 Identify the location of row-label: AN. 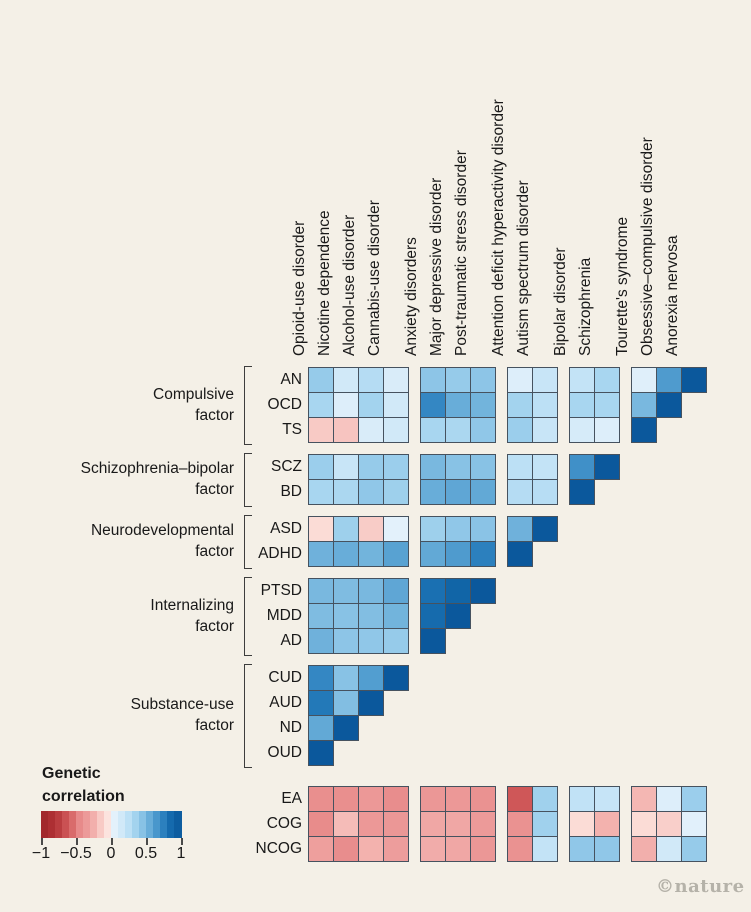
(291, 379).